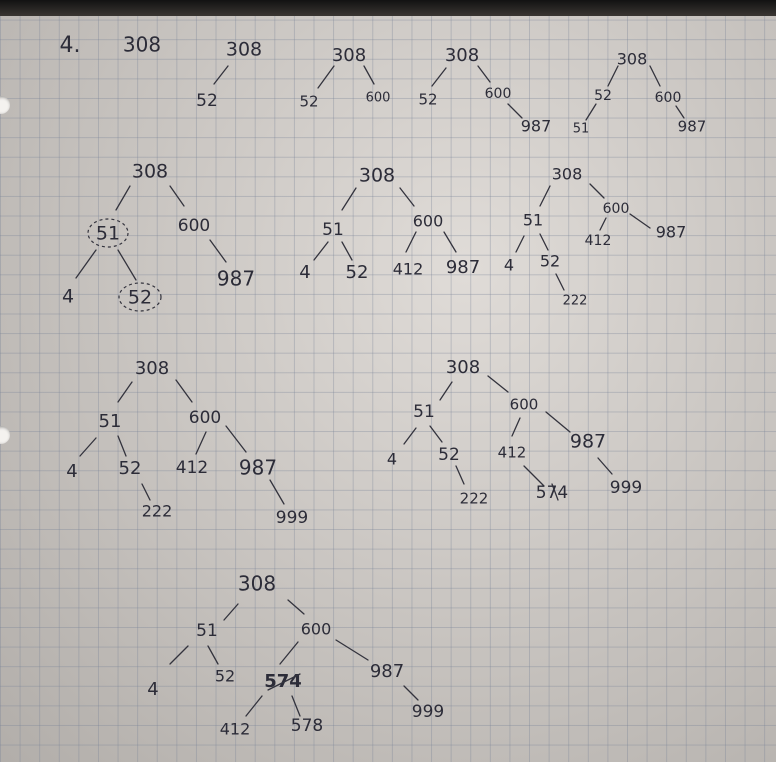  Describe the element at coordinates (142, 45) in the screenshot. I see `first-insert-value: 308` at that location.